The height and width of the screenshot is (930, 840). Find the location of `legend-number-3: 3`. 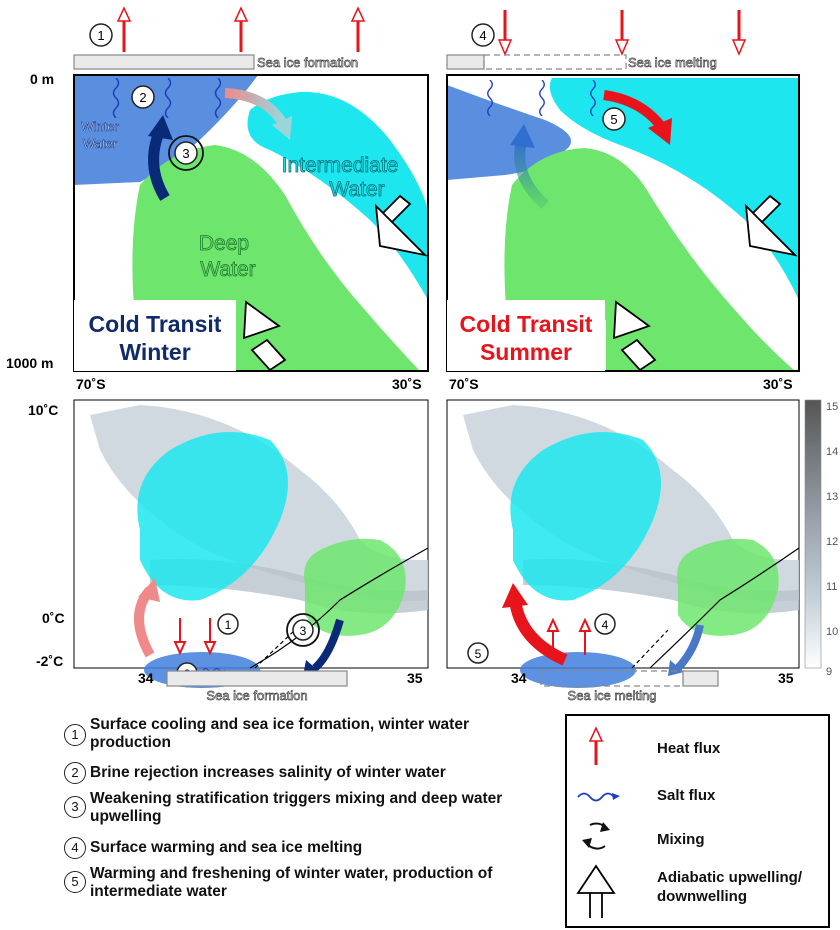

legend-number-3: 3 is located at coordinates (75, 807).